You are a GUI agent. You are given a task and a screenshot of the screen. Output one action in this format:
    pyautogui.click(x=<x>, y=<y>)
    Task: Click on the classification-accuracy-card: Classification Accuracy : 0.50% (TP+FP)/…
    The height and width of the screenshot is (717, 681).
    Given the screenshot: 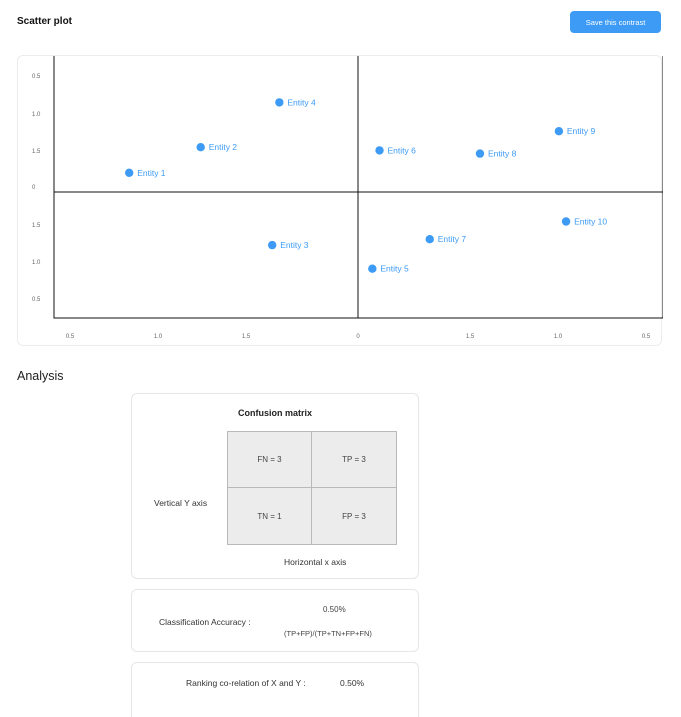 What is the action you would take?
    pyautogui.click(x=275, y=620)
    